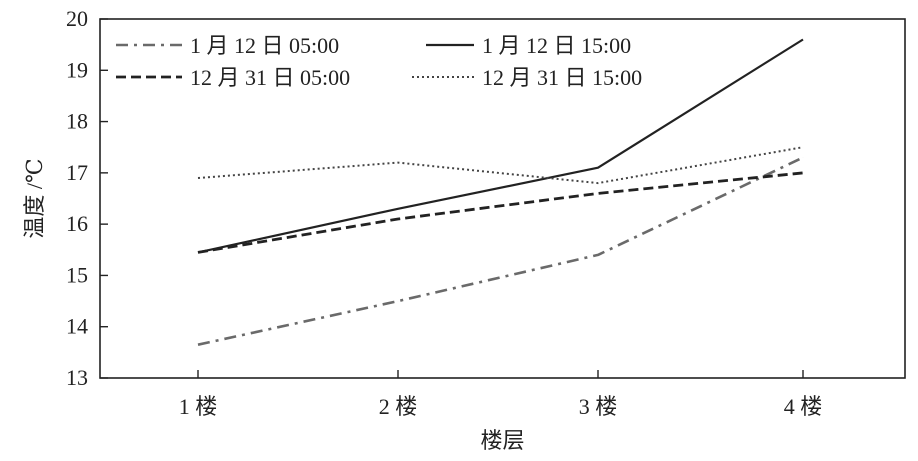 Image resolution: width=918 pixels, height=461 pixels. Describe the element at coordinates (77, 223) in the screenshot. I see `y-tick-label: 16` at that location.